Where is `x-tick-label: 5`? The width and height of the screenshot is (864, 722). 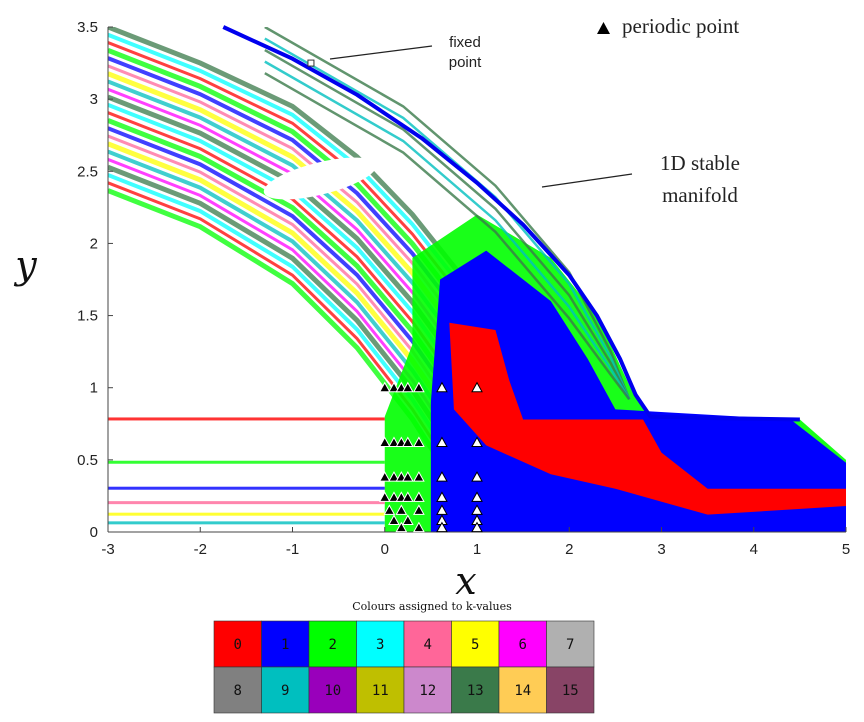
x-tick-label: 5 is located at coordinates (846, 549).